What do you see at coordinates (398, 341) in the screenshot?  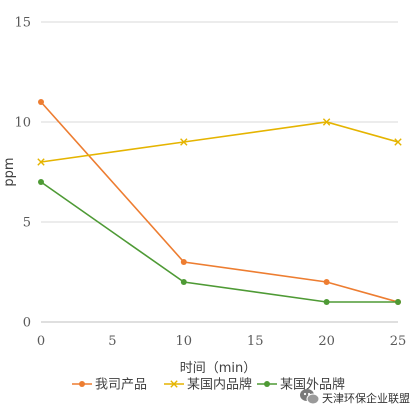 I see `x-tick-label: 25` at bounding box center [398, 341].